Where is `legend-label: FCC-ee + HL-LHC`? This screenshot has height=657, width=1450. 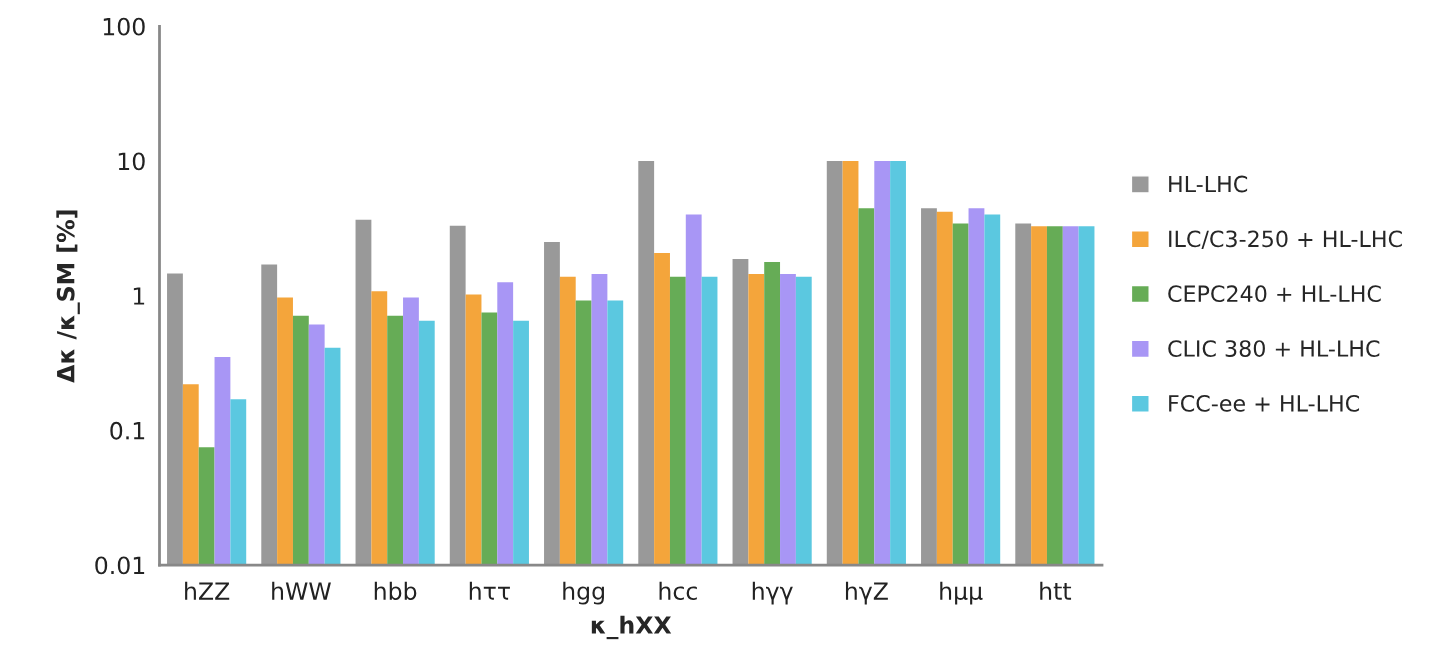
legend-label: FCC-ee + HL-LHC is located at coordinates (1264, 403).